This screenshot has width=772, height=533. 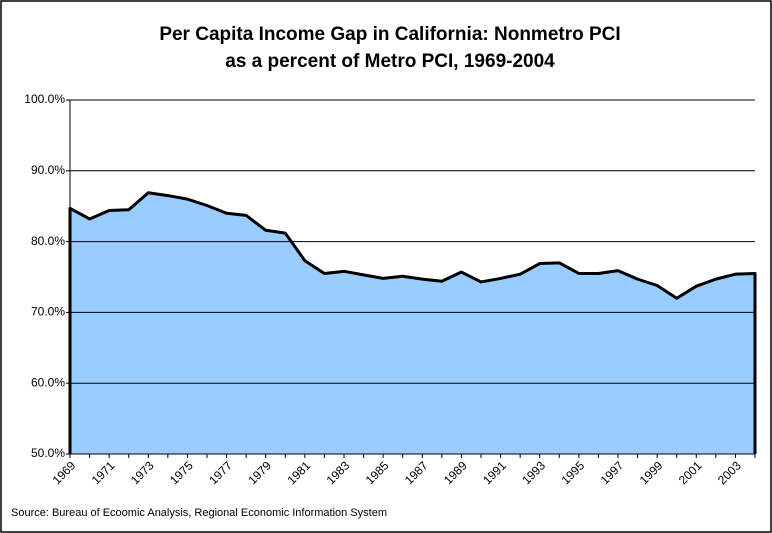 I want to click on chart-title: as a percent of Metro PCI, 1969-2004, so click(x=390, y=61).